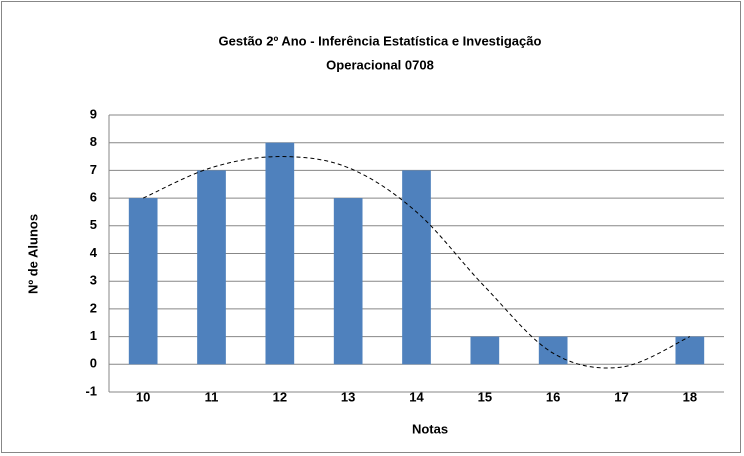  Describe the element at coordinates (416, 396) in the screenshot. I see `x-tick-label: 14` at that location.